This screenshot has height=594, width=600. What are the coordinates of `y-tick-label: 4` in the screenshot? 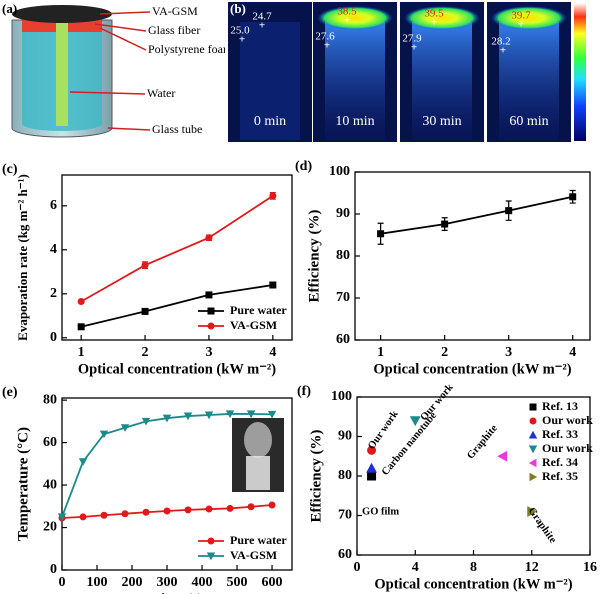 It's located at (53, 249).